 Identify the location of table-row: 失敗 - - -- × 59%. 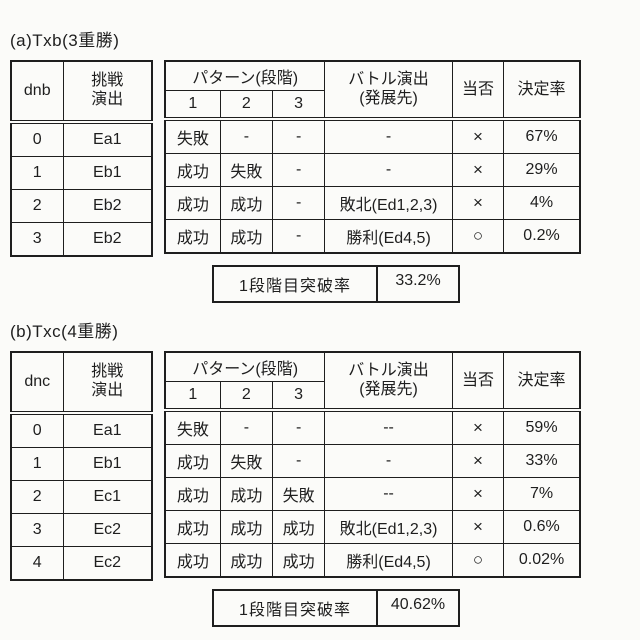
(372, 427).